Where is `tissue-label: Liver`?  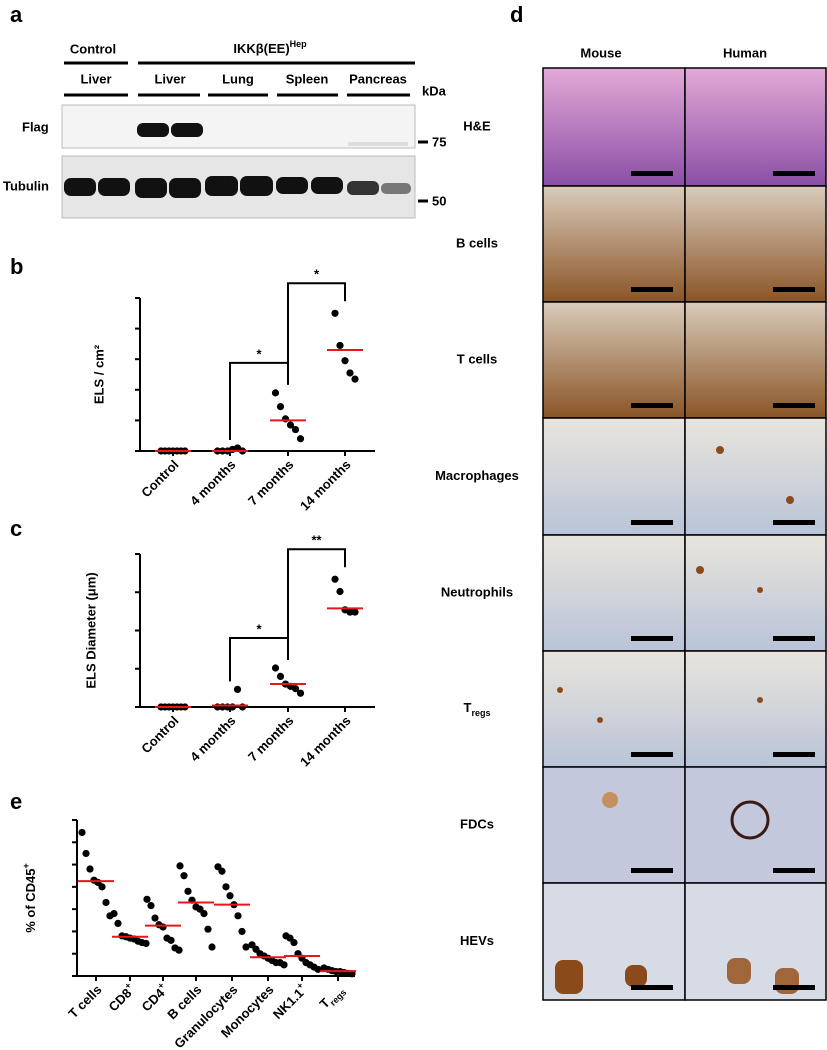
tissue-label: Liver is located at coordinates (169, 78).